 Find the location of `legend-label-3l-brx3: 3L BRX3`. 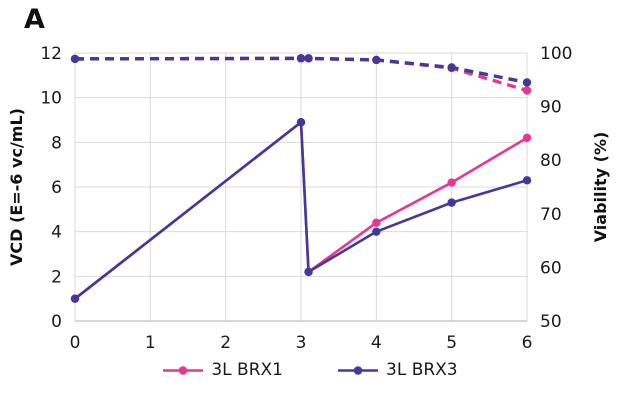

legend-label-3l-brx3: 3L BRX3 is located at coordinates (422, 370).